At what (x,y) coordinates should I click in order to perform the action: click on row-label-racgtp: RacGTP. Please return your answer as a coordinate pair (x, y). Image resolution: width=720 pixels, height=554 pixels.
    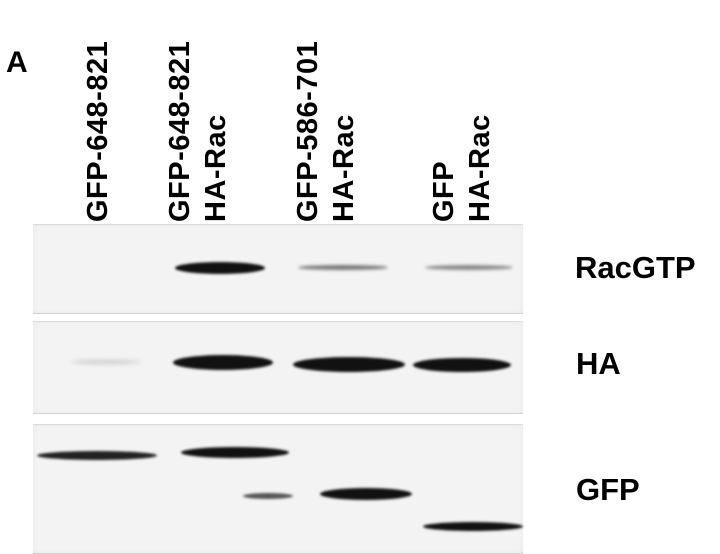
    Looking at the image, I should click on (635, 267).